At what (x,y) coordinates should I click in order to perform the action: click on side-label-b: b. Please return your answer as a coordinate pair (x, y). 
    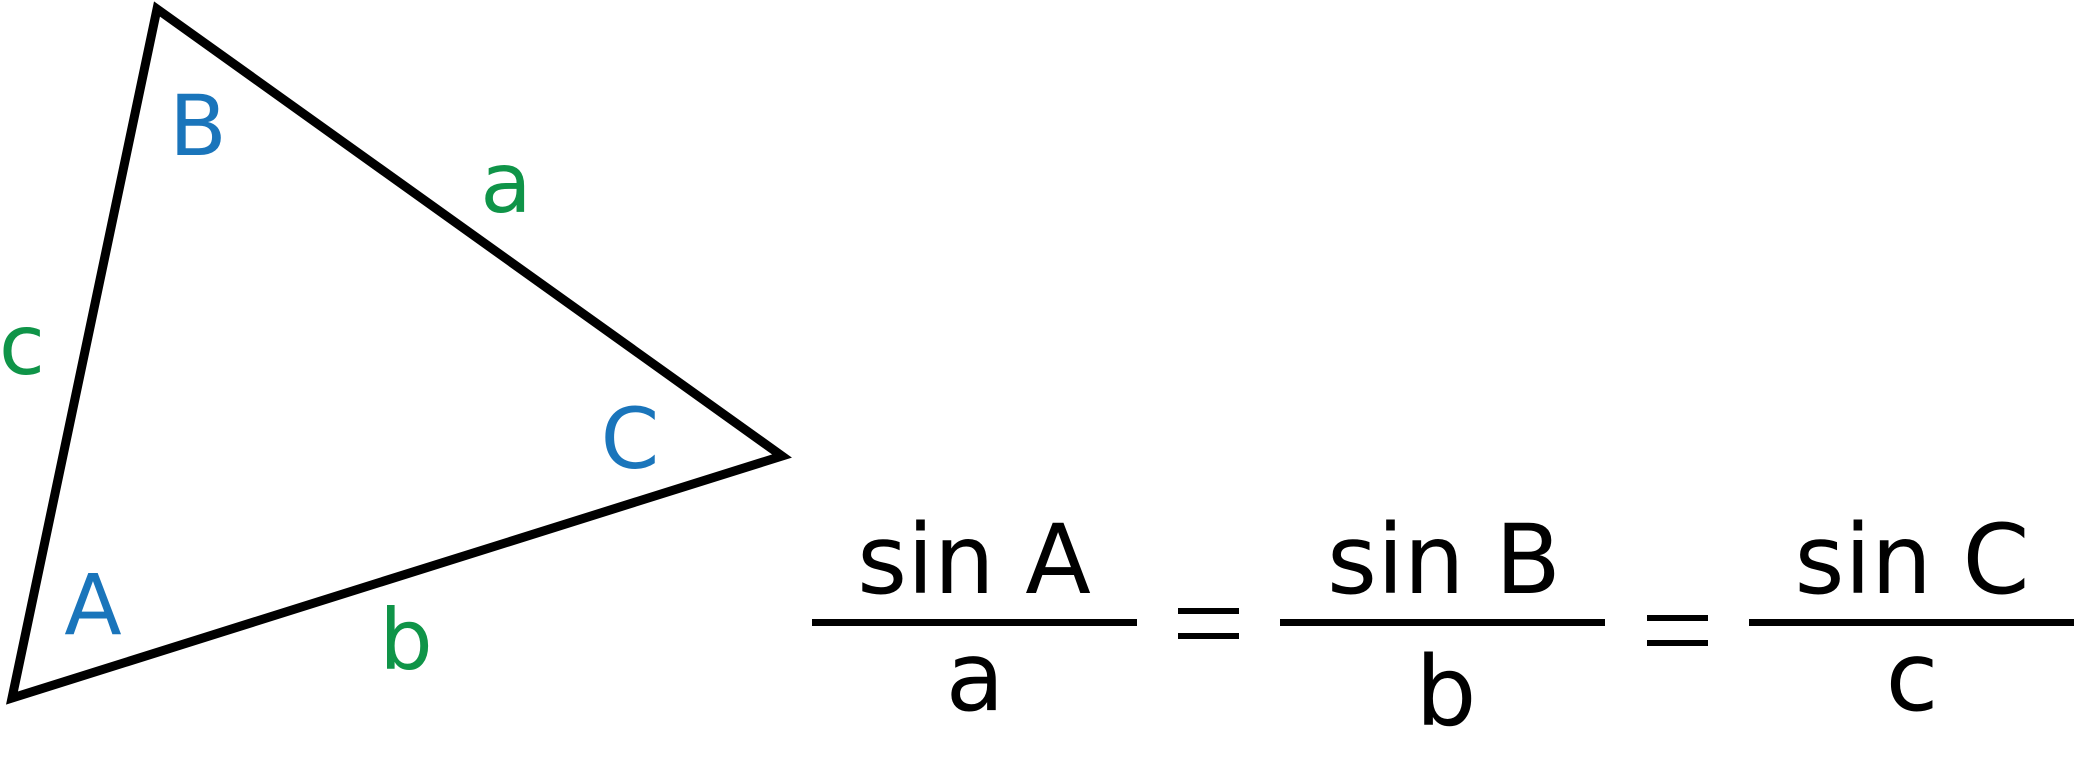
    Looking at the image, I should click on (405, 640).